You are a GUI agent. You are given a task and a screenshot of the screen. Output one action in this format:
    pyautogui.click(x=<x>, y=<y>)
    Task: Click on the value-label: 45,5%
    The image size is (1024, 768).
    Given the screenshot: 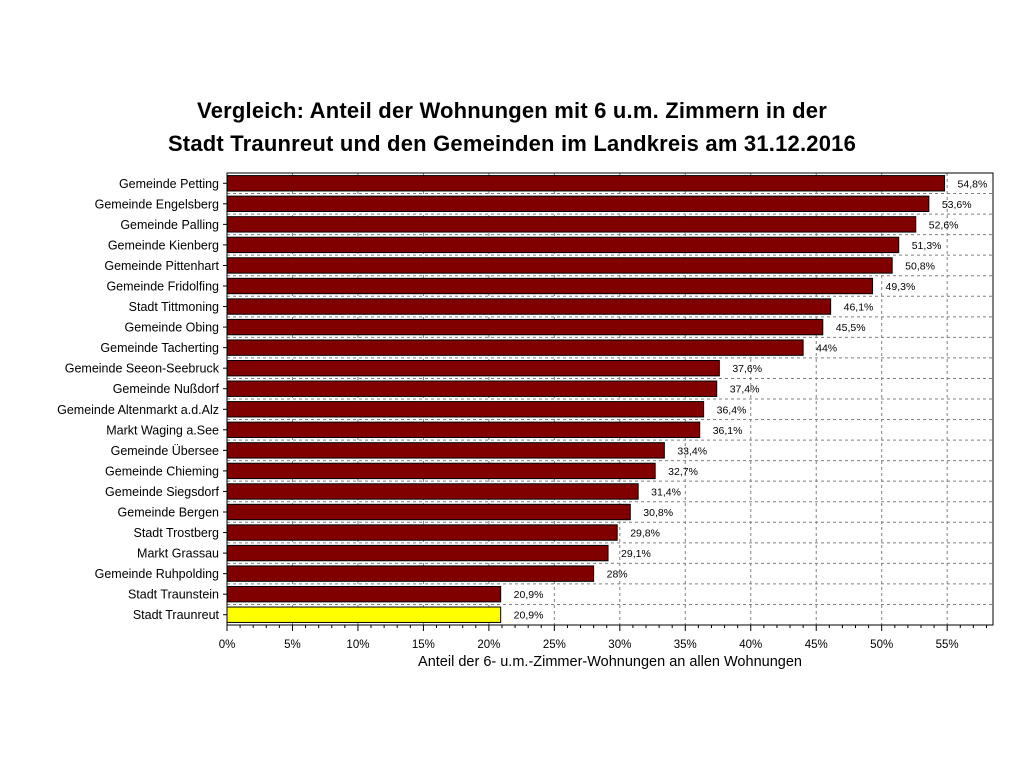 What is the action you would take?
    pyautogui.click(x=851, y=328)
    